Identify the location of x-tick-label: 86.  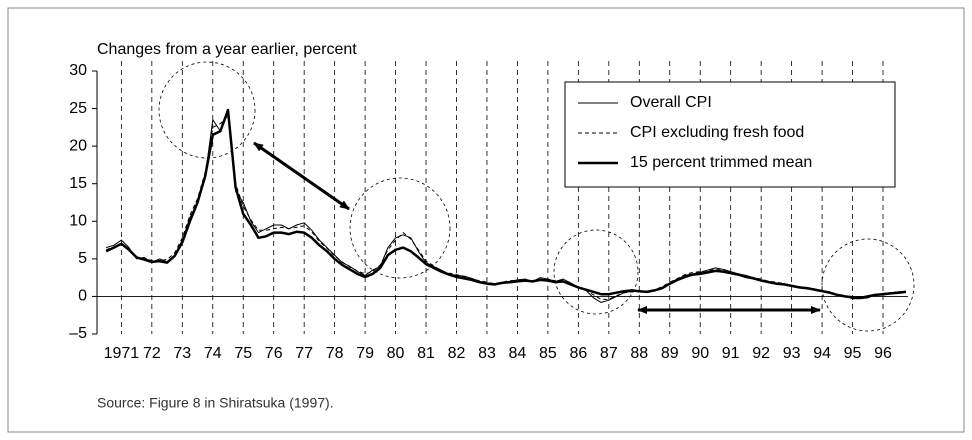
(578, 353).